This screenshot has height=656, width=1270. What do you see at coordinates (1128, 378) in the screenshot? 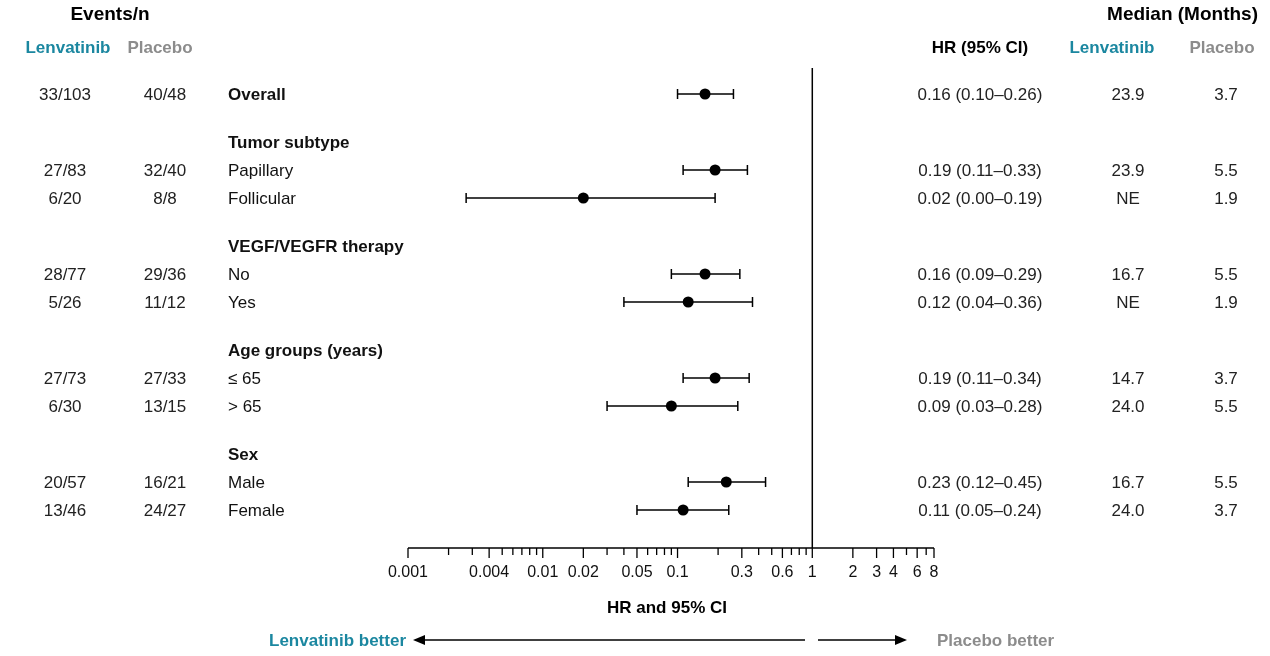
I see `text: 14.7` at bounding box center [1128, 378].